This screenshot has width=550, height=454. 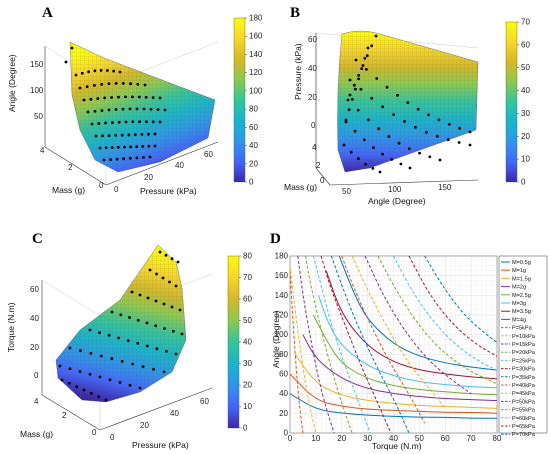 I want to click on legend-label: P=40kPa, so click(x=524, y=386).